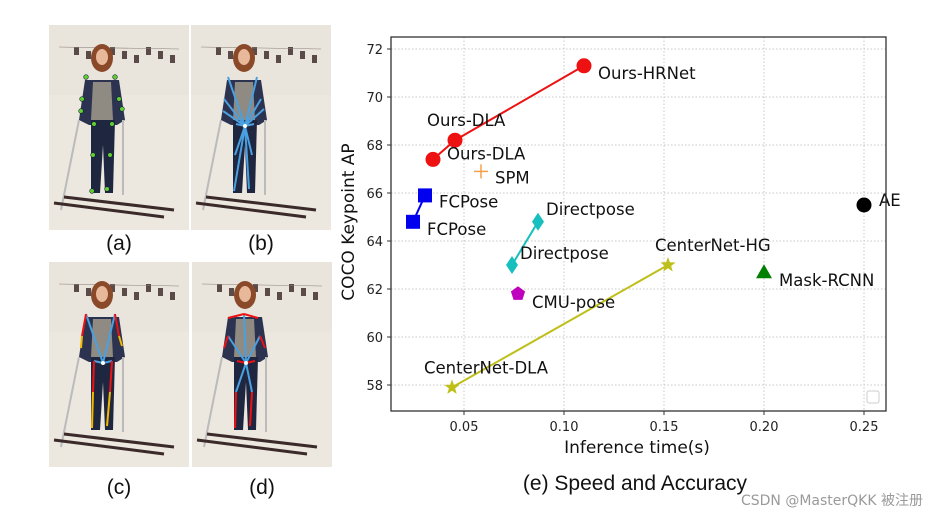 The height and width of the screenshot is (522, 935). What do you see at coordinates (826, 280) in the screenshot?
I see `point-label: Mask-RCNN` at bounding box center [826, 280].